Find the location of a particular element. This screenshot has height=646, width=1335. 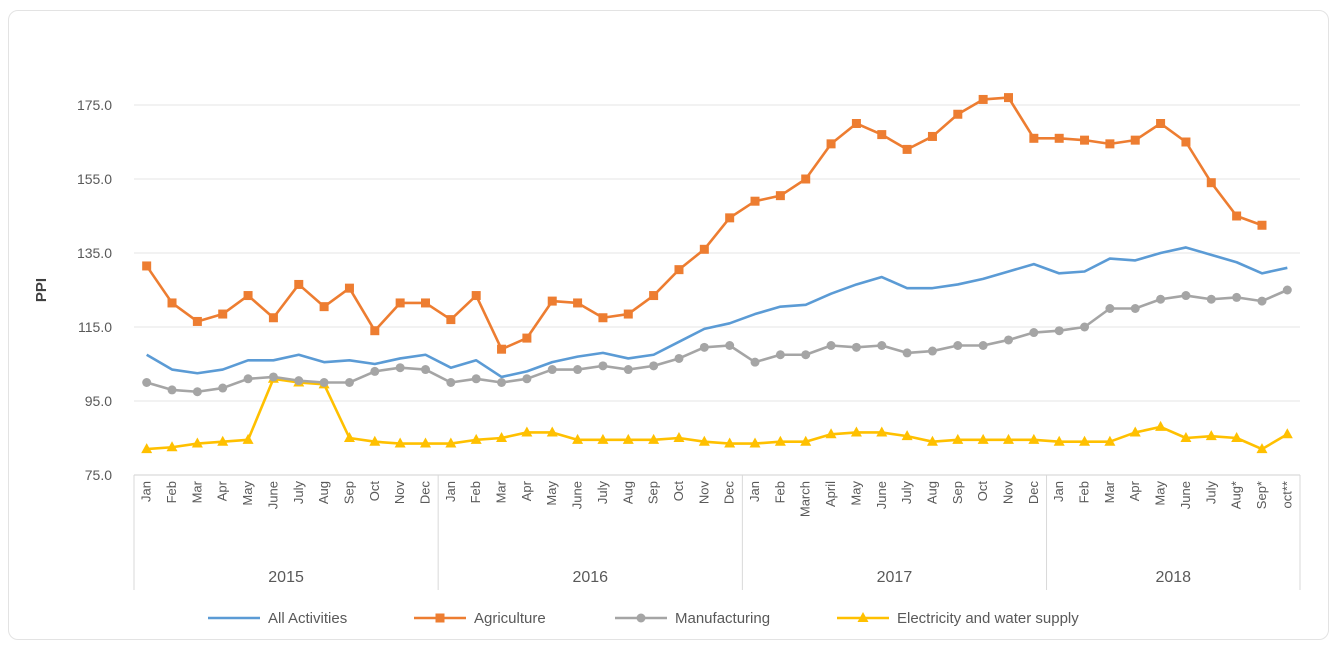

series-line is located at coordinates (717, 414).